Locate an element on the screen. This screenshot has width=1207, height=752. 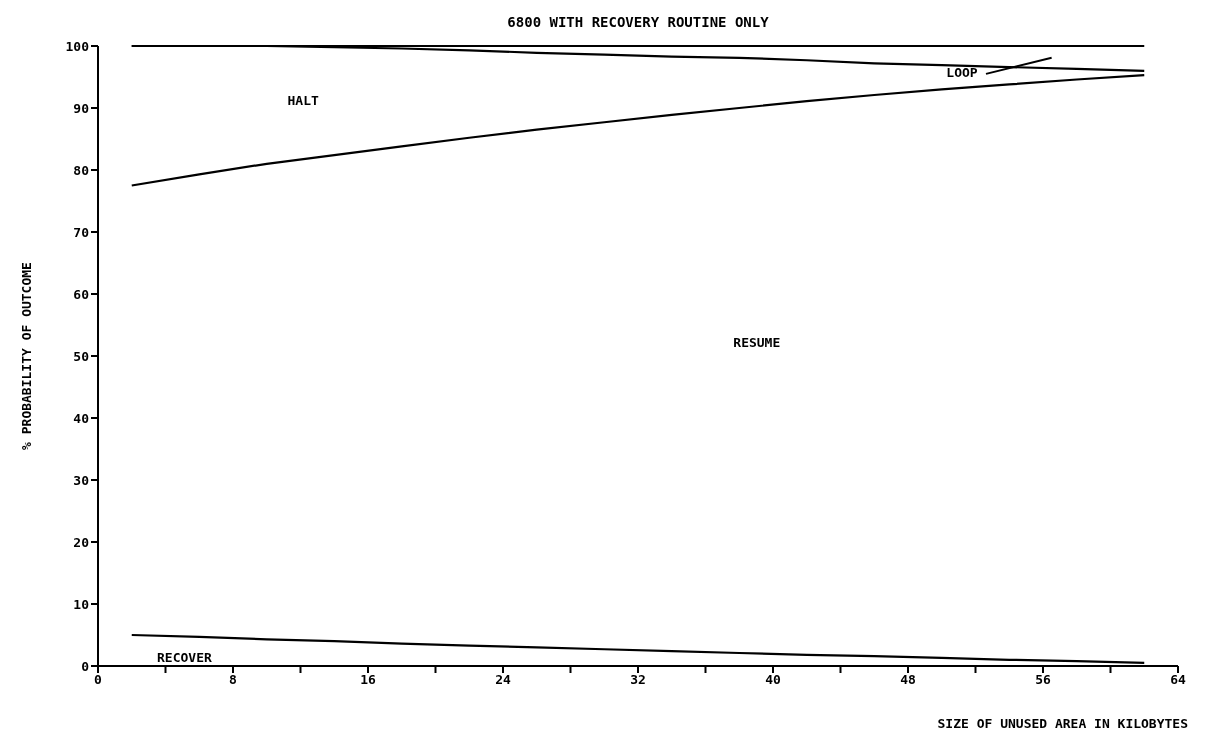
x-tick-label: 48 is located at coordinates (908, 680).